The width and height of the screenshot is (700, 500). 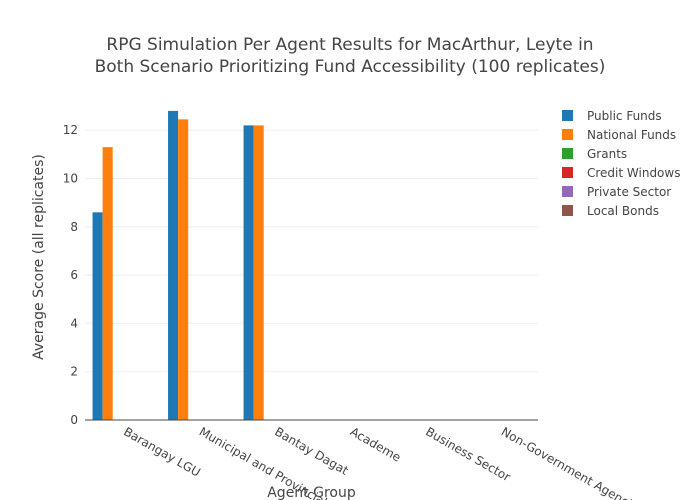 What do you see at coordinates (162, 451) in the screenshot?
I see `x-tick-label: Barangay LGU` at bounding box center [162, 451].